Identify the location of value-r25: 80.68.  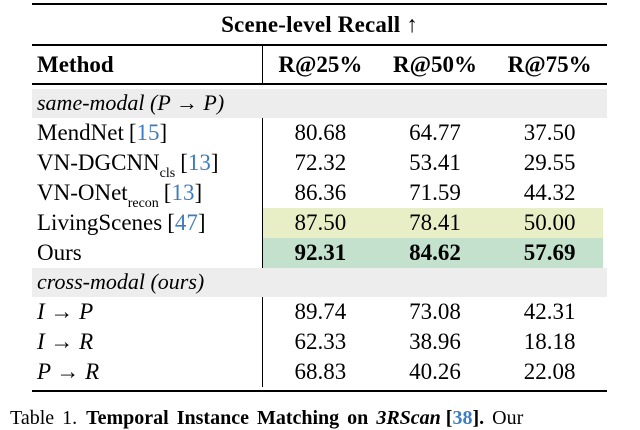
(320, 132).